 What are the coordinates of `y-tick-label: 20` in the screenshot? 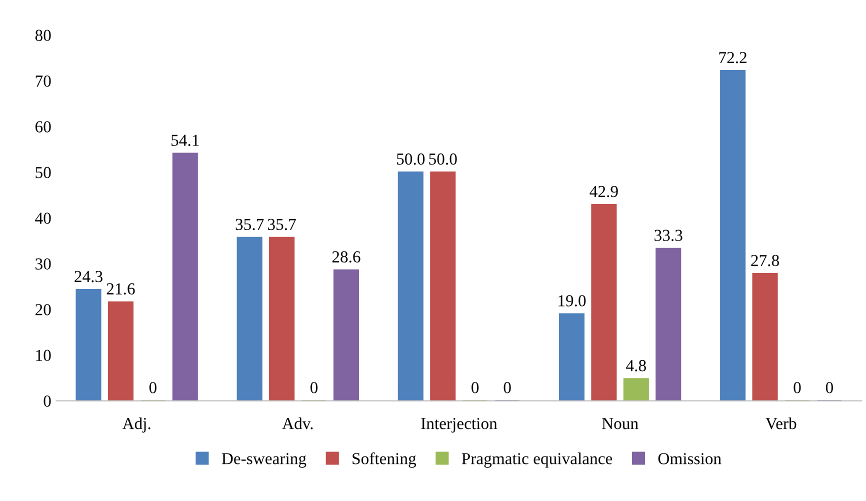 It's located at (43, 310).